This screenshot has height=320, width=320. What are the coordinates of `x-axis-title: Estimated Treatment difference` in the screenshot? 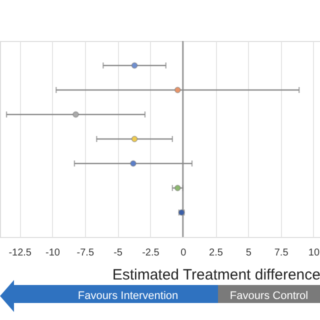 It's located at (216, 275).